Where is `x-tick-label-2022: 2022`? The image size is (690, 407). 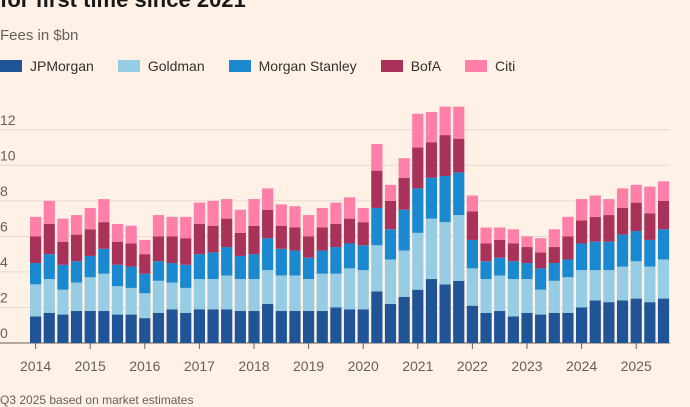
x-tick-label-2022: 2022 is located at coordinates (472, 366).